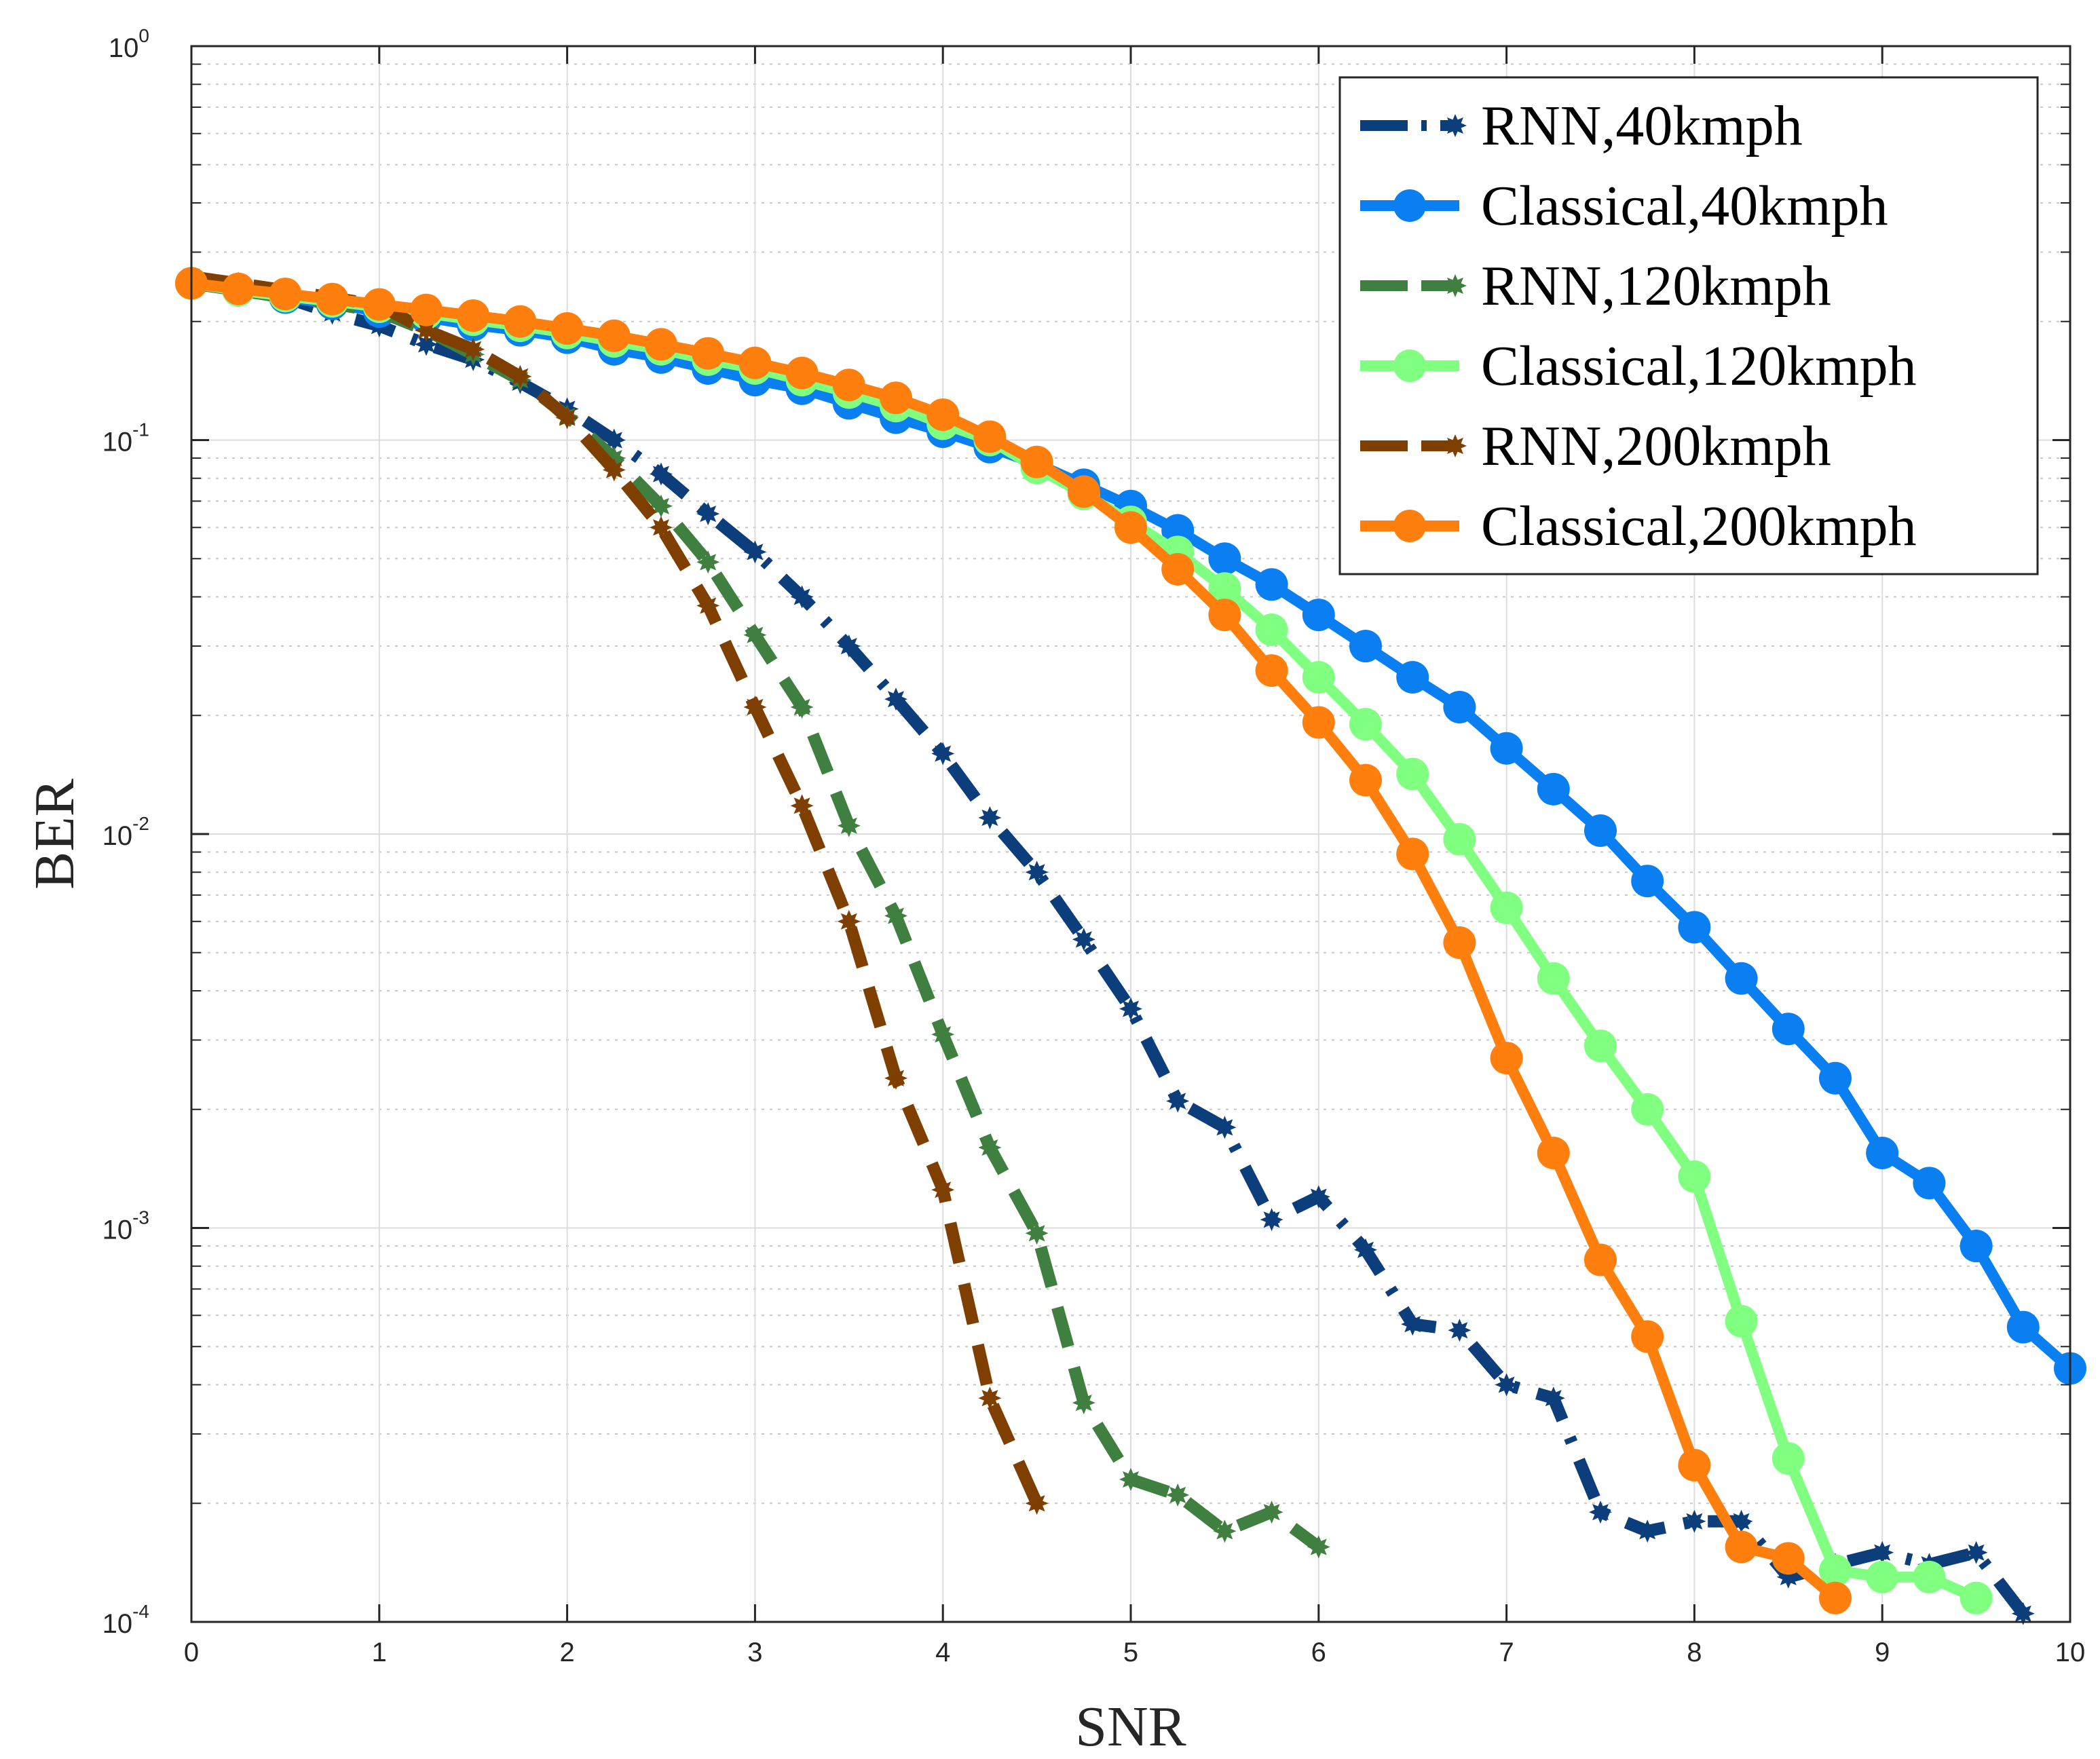  I want to click on x-axis-title: SNR, so click(1131, 1727).